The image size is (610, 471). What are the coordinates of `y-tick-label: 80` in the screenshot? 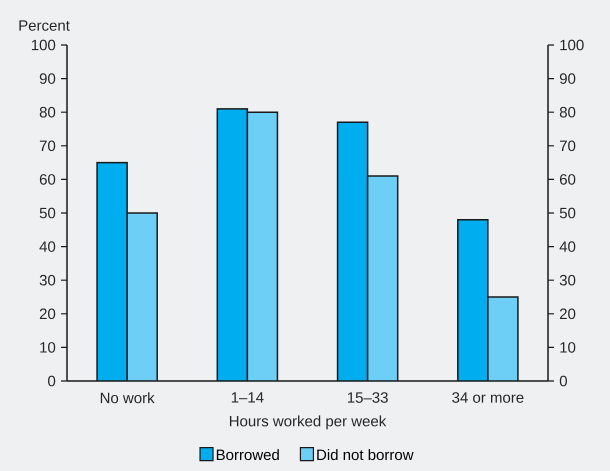 It's located at (568, 112).